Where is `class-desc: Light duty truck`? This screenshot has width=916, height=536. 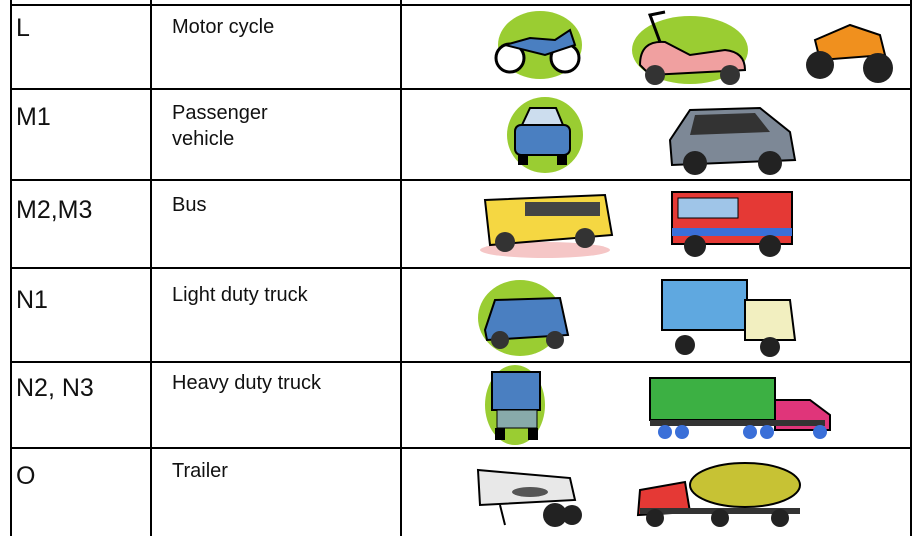 class-desc: Light duty truck is located at coordinates (240, 295).